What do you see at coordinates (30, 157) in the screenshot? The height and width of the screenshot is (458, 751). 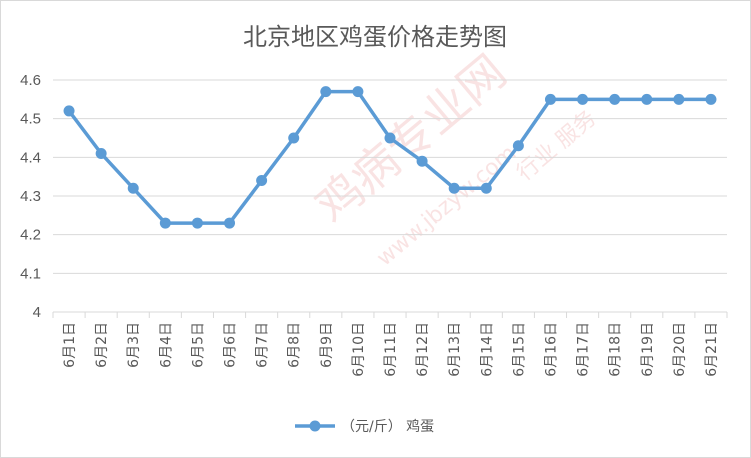 I see `y-tick-label: 4.4` at bounding box center [30, 157].